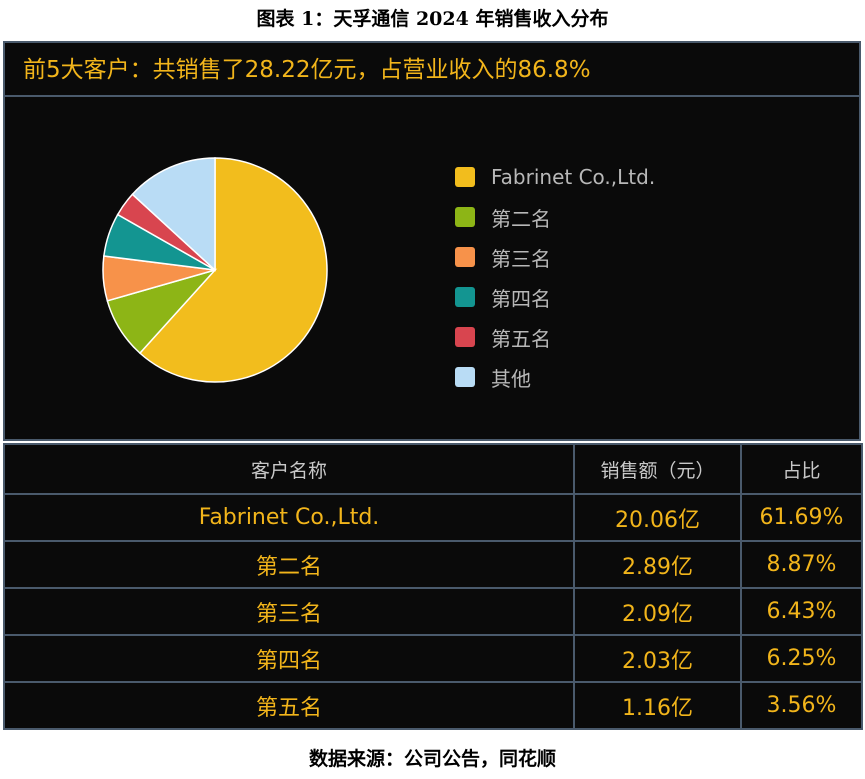  I want to click on sales-cell: 2.09亿, so click(657, 611).